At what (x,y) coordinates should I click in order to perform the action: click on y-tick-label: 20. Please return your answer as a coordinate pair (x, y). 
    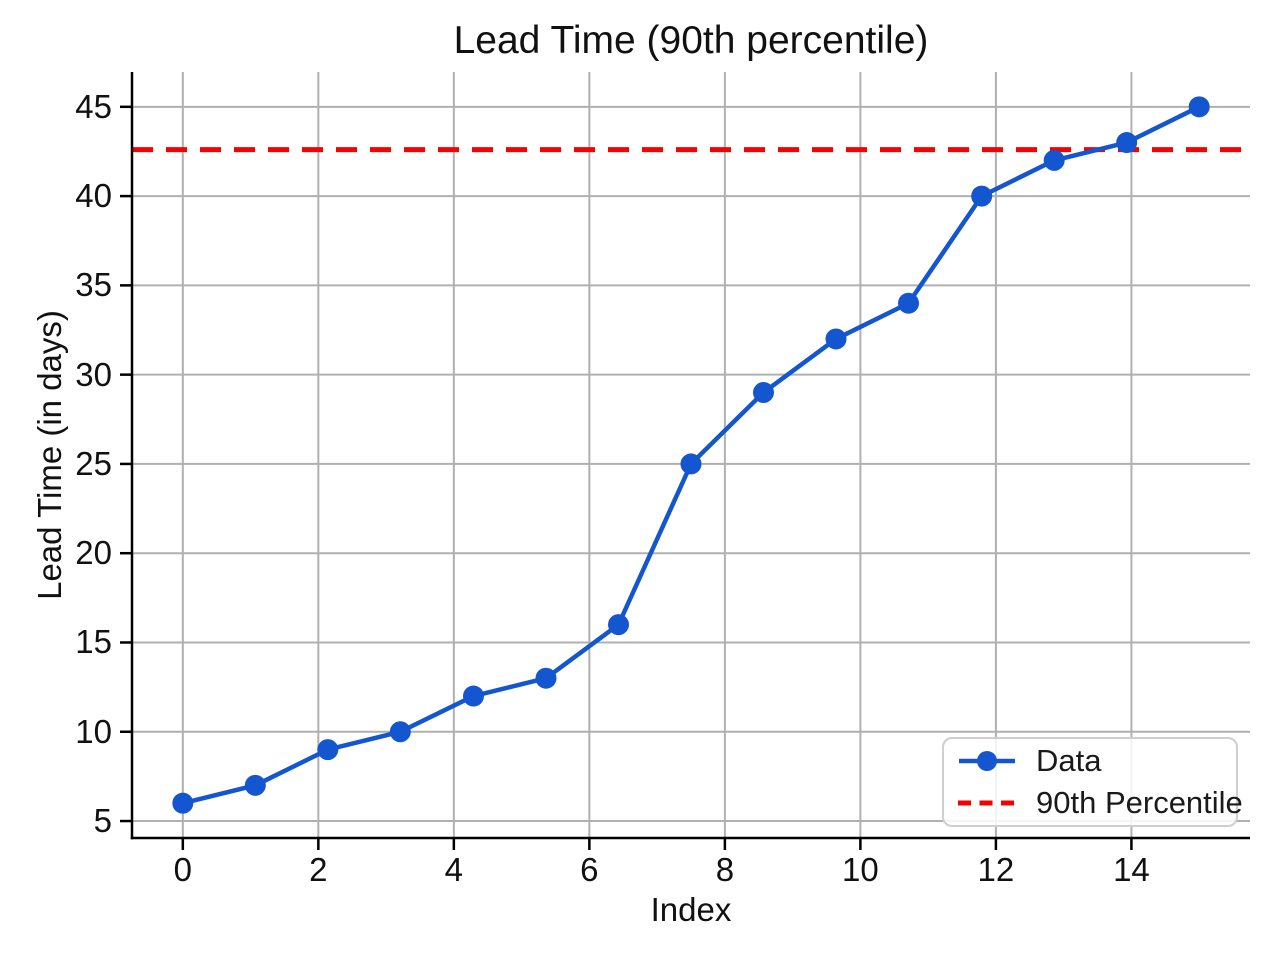
    Looking at the image, I should click on (93, 553).